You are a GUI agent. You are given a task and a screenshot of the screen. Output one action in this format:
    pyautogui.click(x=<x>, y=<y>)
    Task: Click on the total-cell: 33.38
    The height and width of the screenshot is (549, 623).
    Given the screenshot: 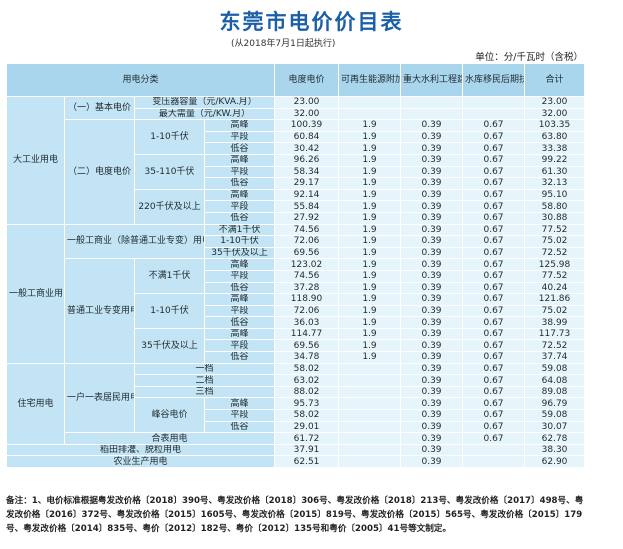 What is the action you would take?
    pyautogui.click(x=555, y=148)
    